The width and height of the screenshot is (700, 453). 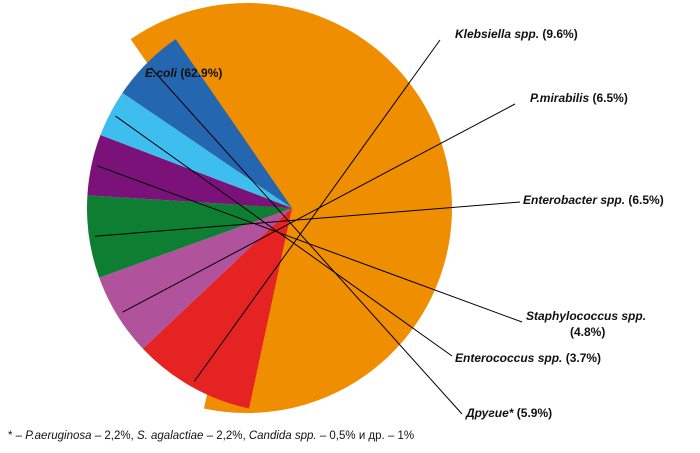 I want to click on slice-label-name: Staphylococcus spp., so click(x=586, y=316).